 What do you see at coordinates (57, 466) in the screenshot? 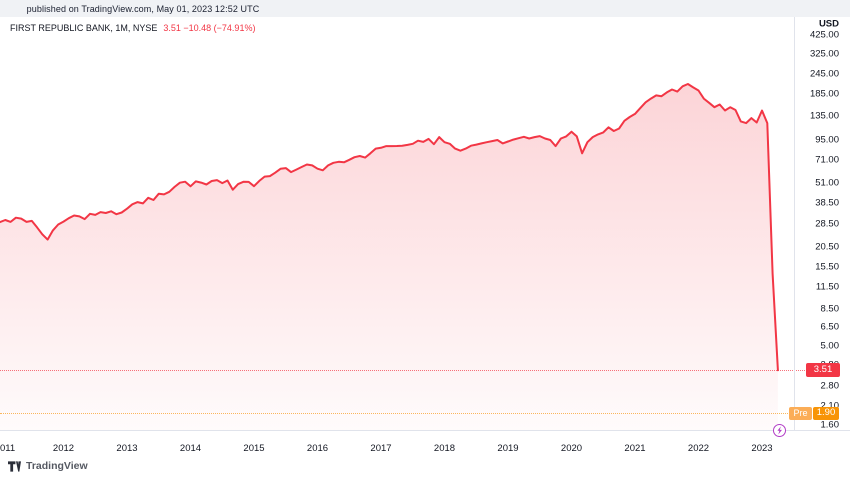
I see `watermark-brand-text: TradingView` at bounding box center [57, 466].